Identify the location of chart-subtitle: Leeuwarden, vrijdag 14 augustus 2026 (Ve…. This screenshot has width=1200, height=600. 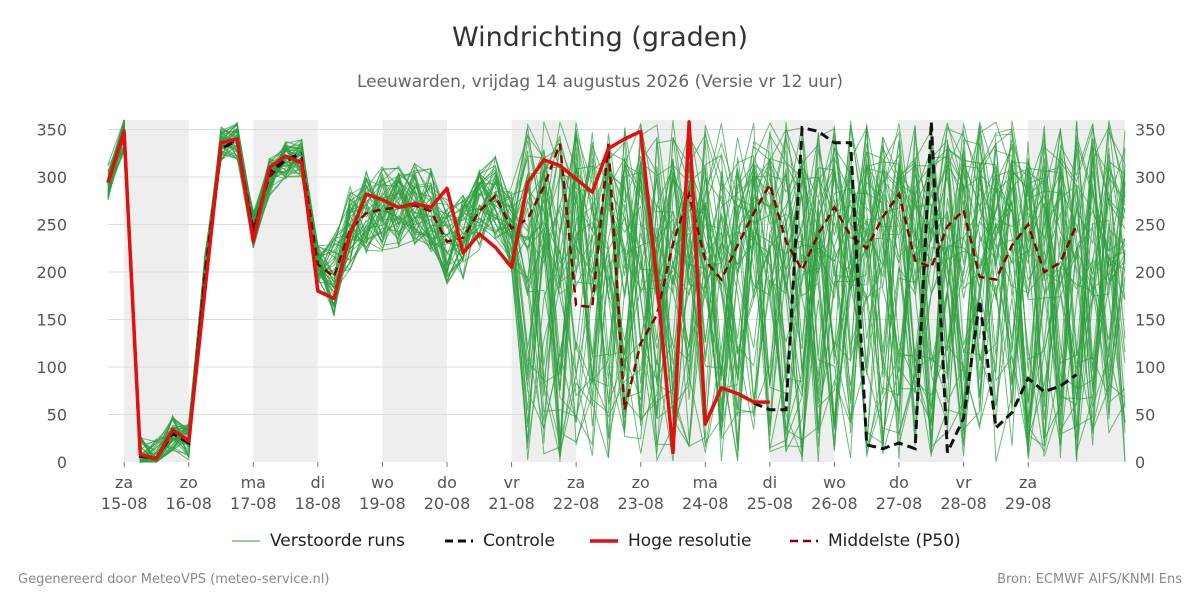
(600, 82).